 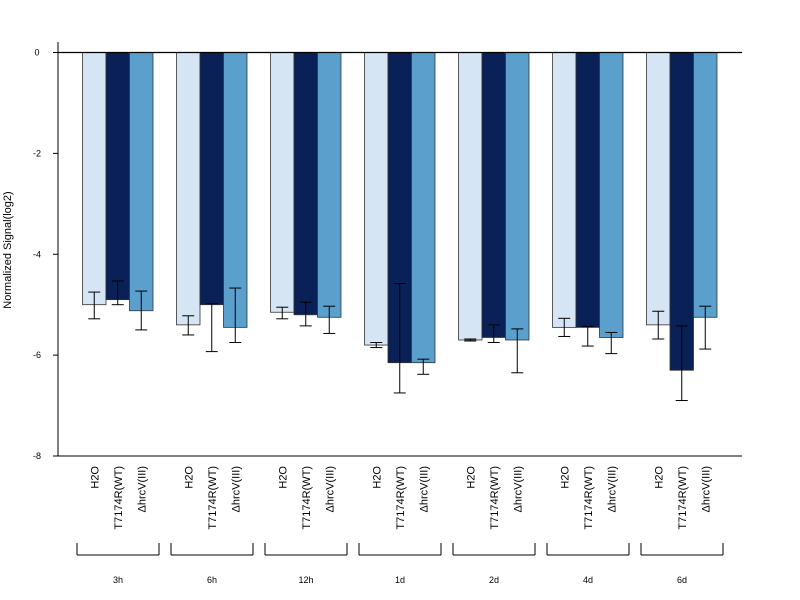 I want to click on error-bar-1d-h2o, so click(x=376, y=345).